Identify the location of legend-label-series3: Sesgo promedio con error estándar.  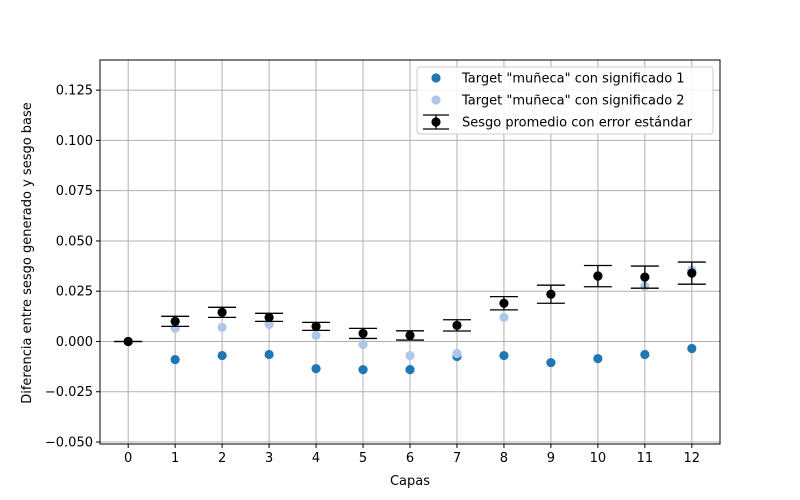
(577, 123).